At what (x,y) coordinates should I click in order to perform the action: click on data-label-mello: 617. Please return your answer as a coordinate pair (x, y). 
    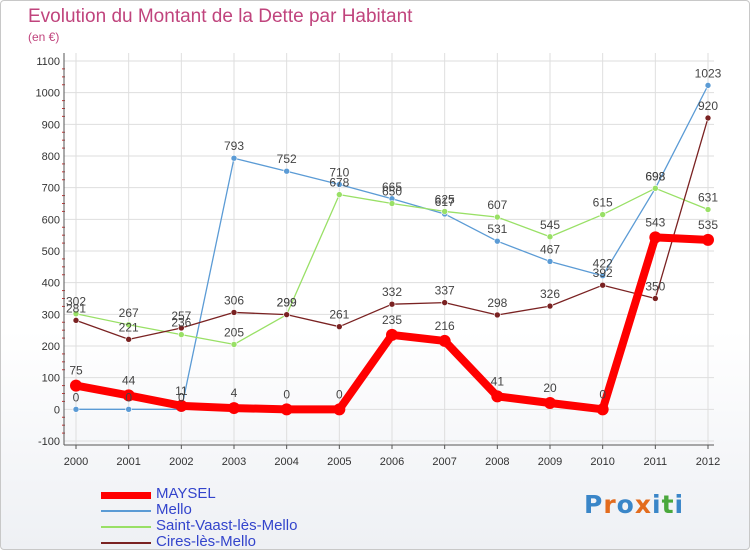
    Looking at the image, I should click on (445, 202).